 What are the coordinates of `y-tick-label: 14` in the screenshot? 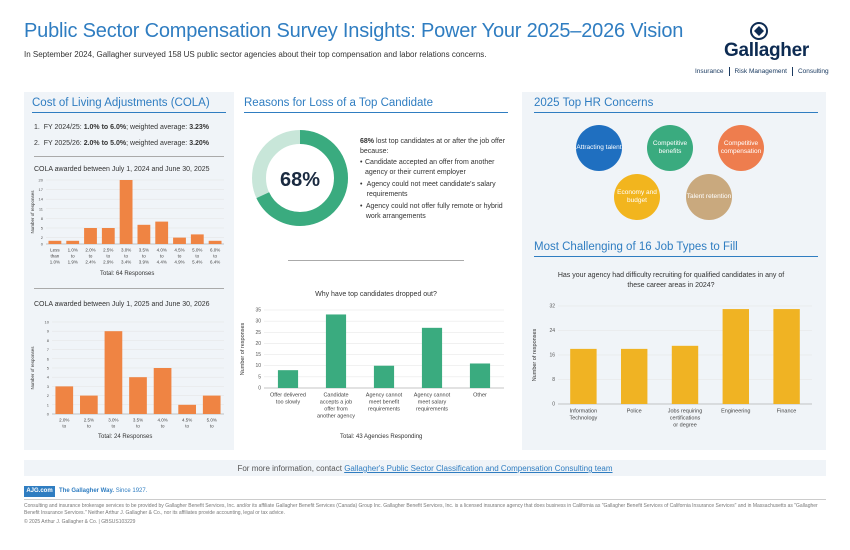 It's located at (41, 199).